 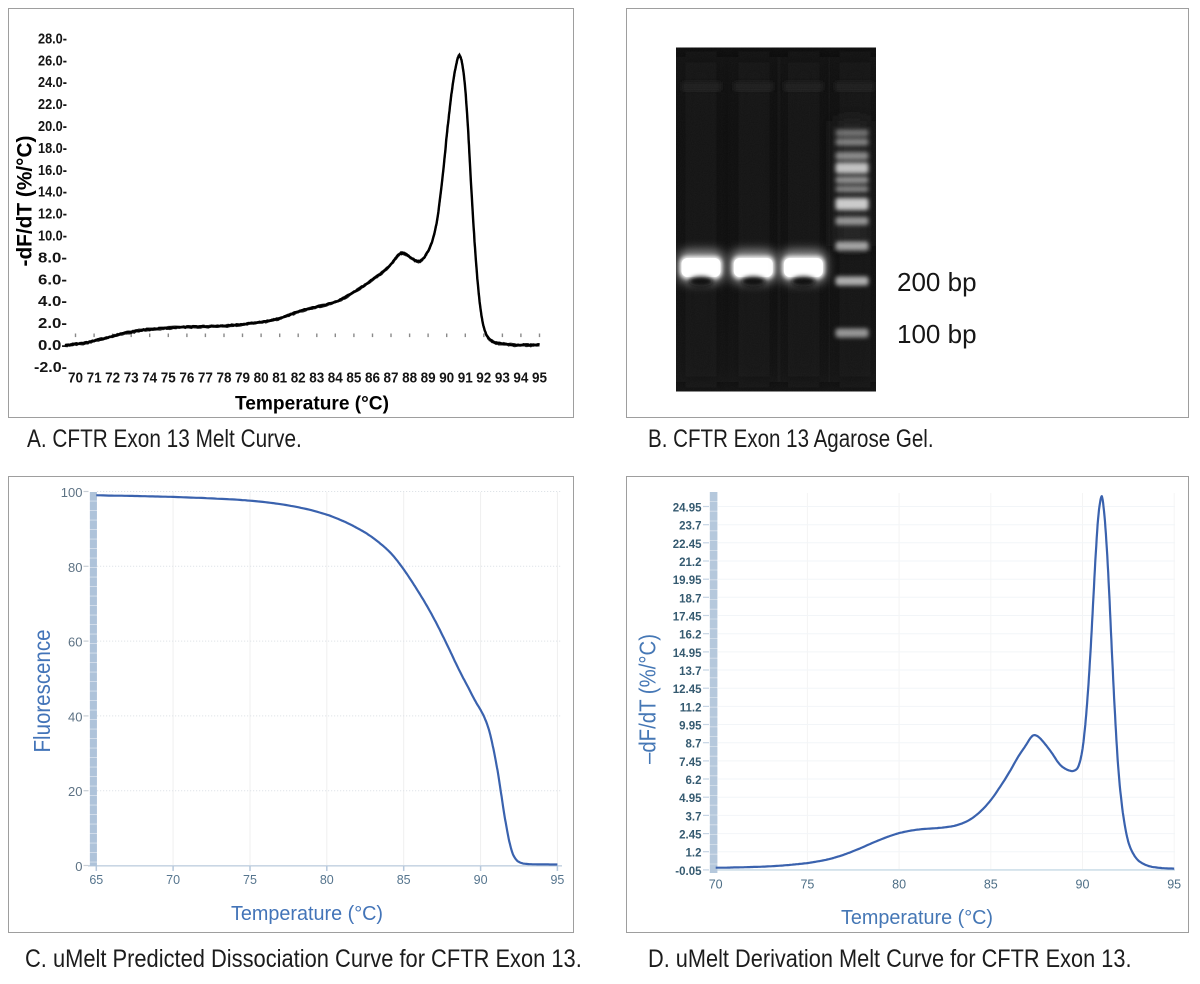 What do you see at coordinates (94, 378) in the screenshot?
I see `svg-text: 71` at bounding box center [94, 378].